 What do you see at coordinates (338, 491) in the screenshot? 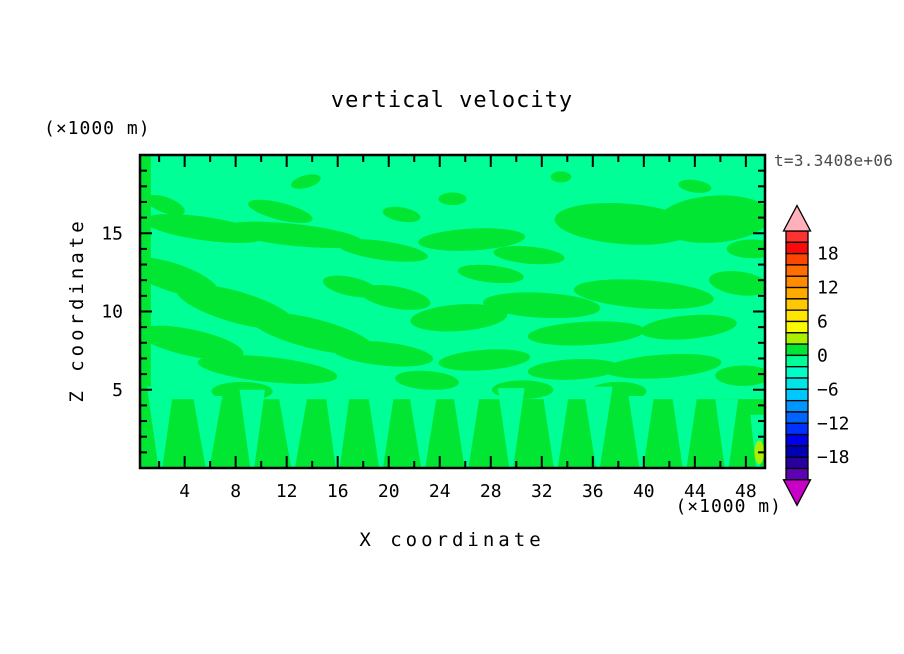
I see `svg-text: 16` at bounding box center [338, 491].